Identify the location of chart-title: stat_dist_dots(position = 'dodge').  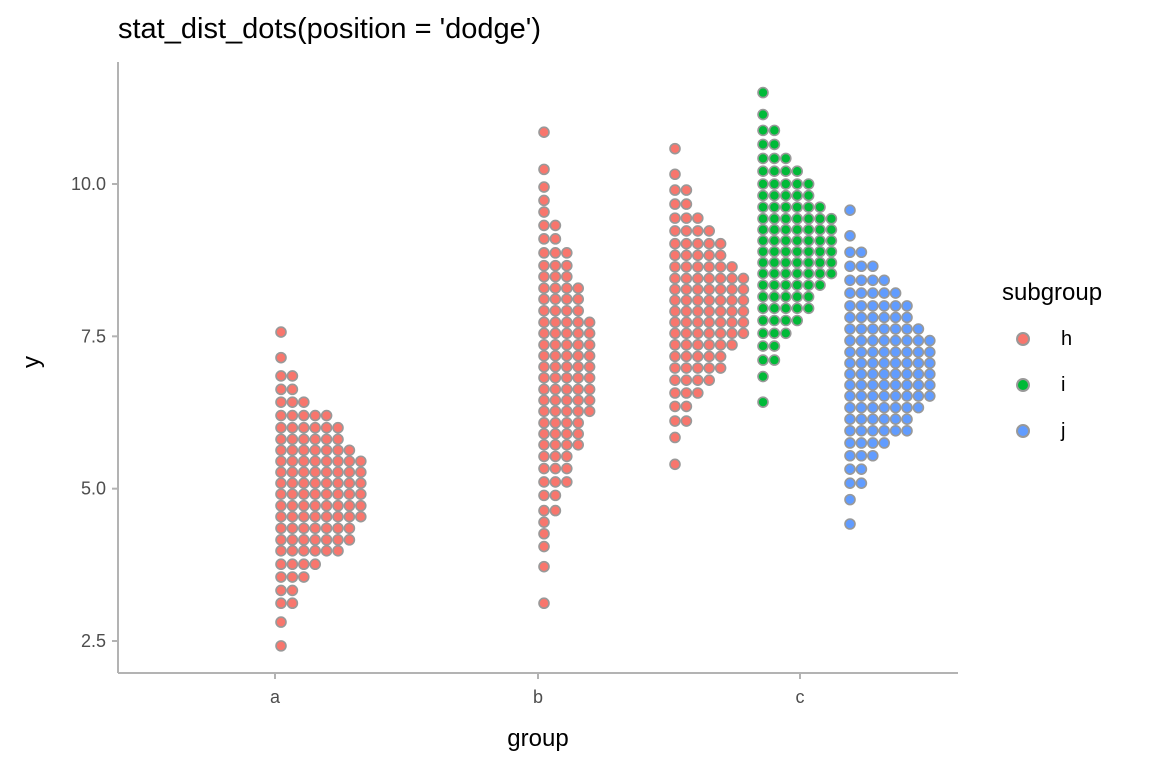
(329, 29).